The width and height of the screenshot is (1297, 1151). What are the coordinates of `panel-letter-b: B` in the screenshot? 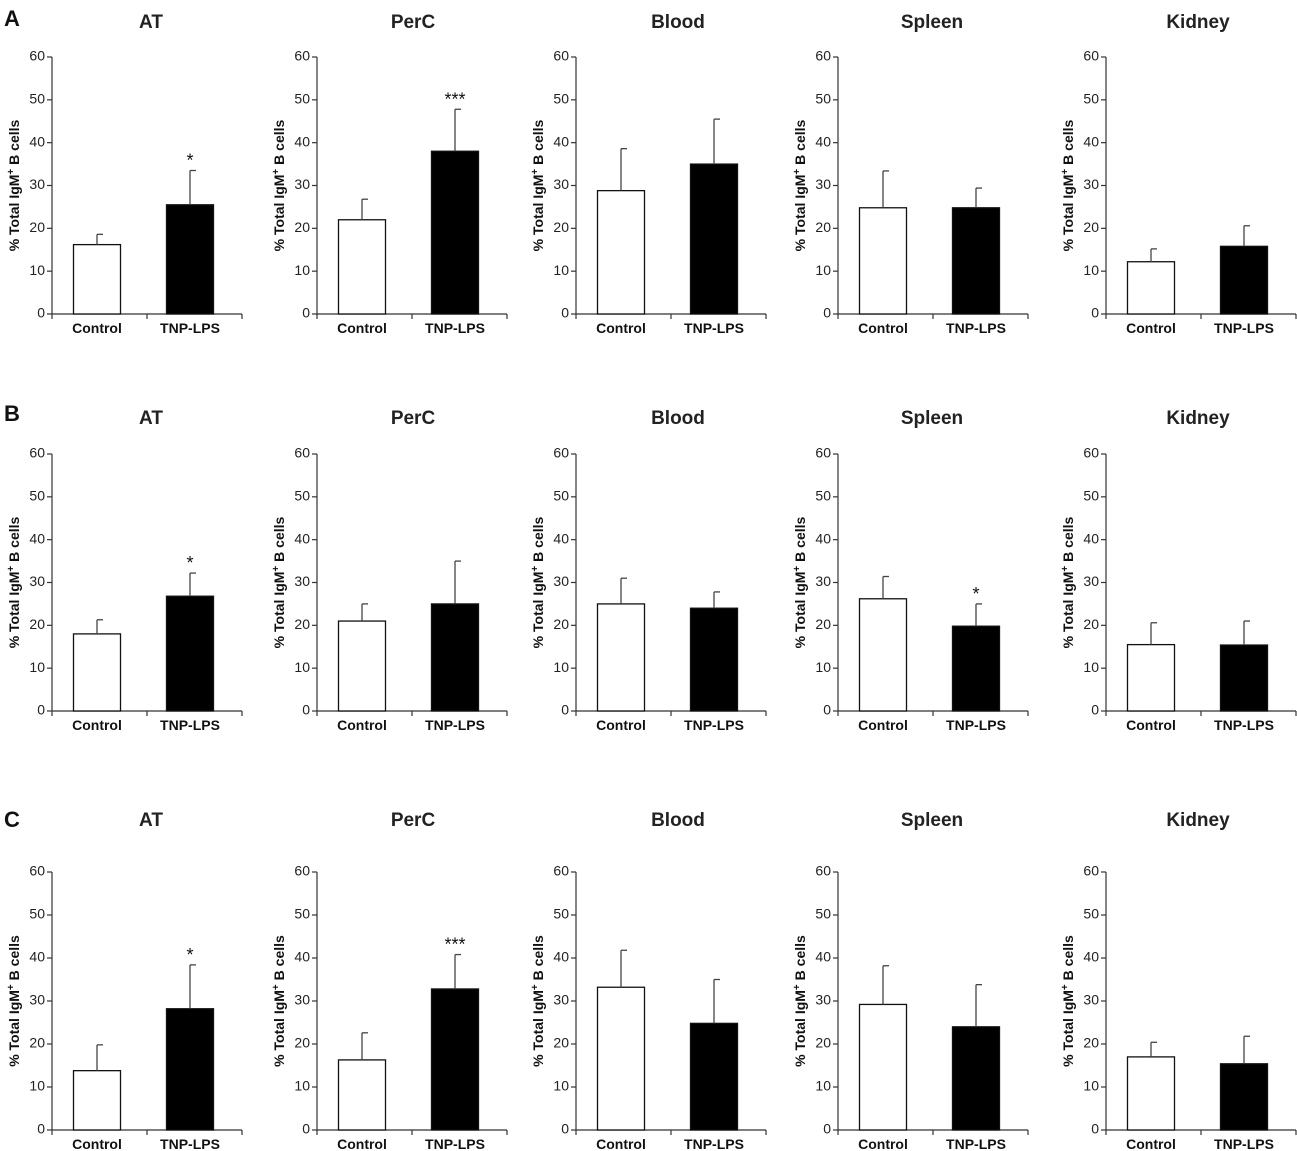 It's located at (12, 413).